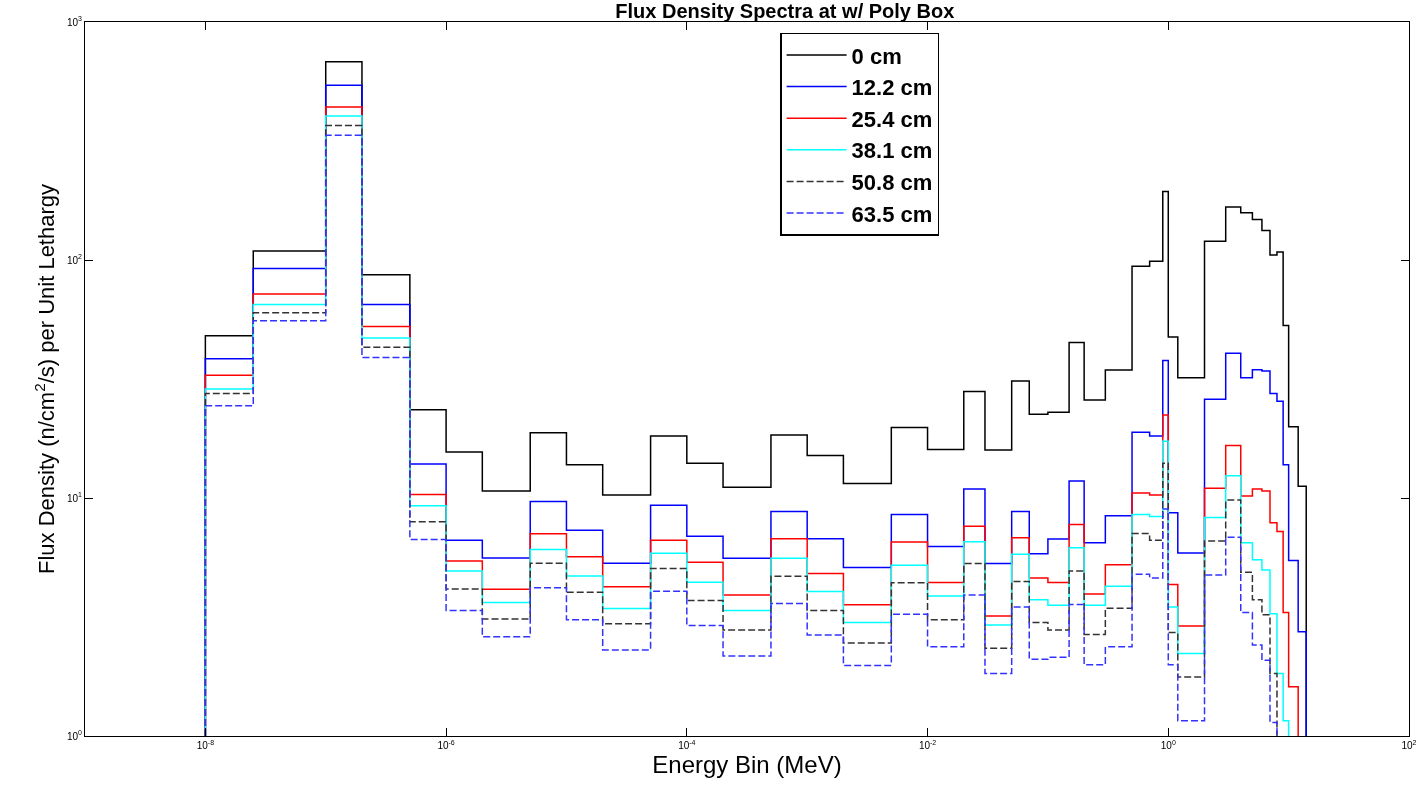  Describe the element at coordinates (892, 88) in the screenshot. I see `legend-label: 12.2 cm` at that location.